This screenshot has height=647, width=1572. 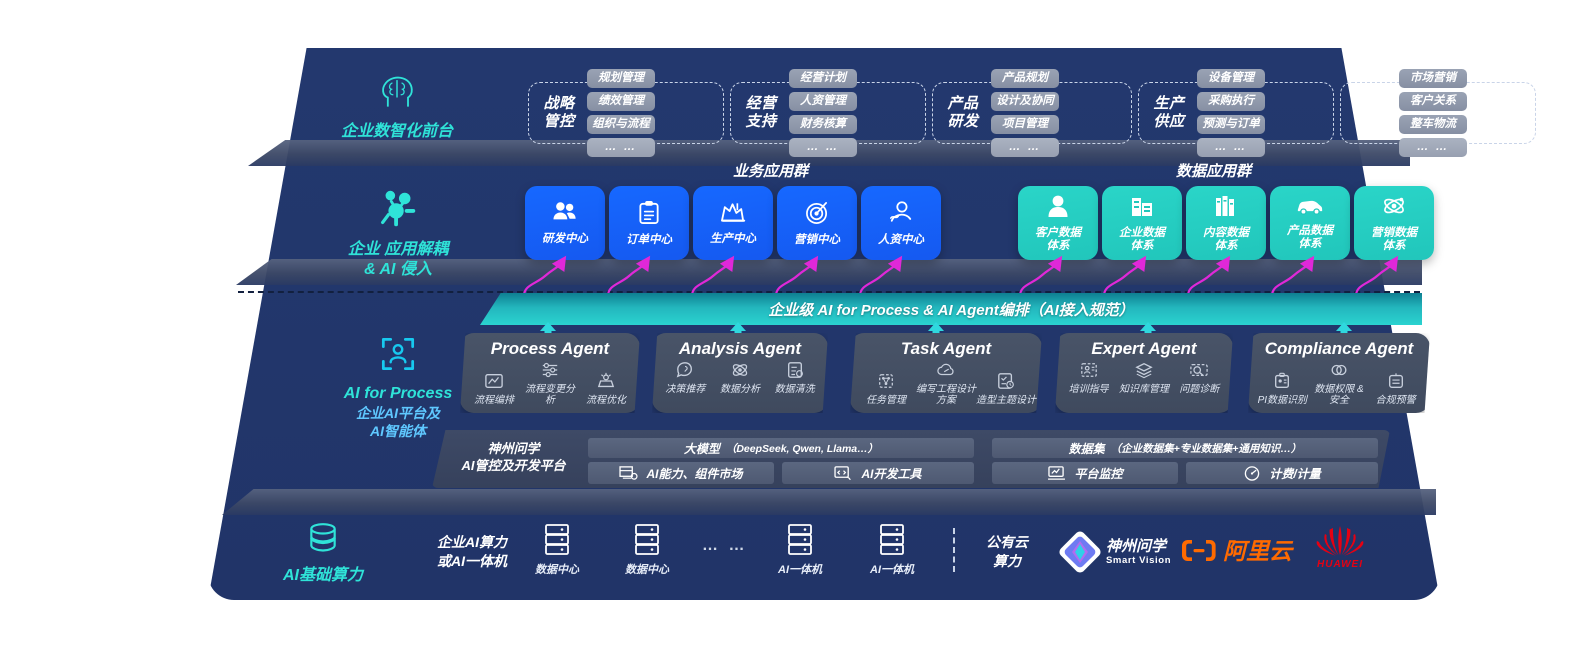 What do you see at coordinates (398, 354) in the screenshot?
I see `person-scan-icon` at bounding box center [398, 354].